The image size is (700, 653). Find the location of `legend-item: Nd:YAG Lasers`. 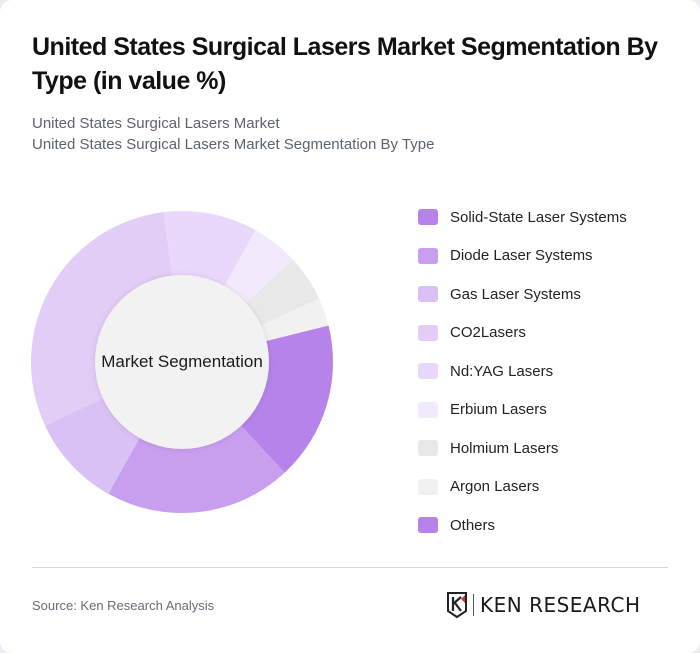

legend-item: Nd:YAG Lasers is located at coordinates (522, 371).